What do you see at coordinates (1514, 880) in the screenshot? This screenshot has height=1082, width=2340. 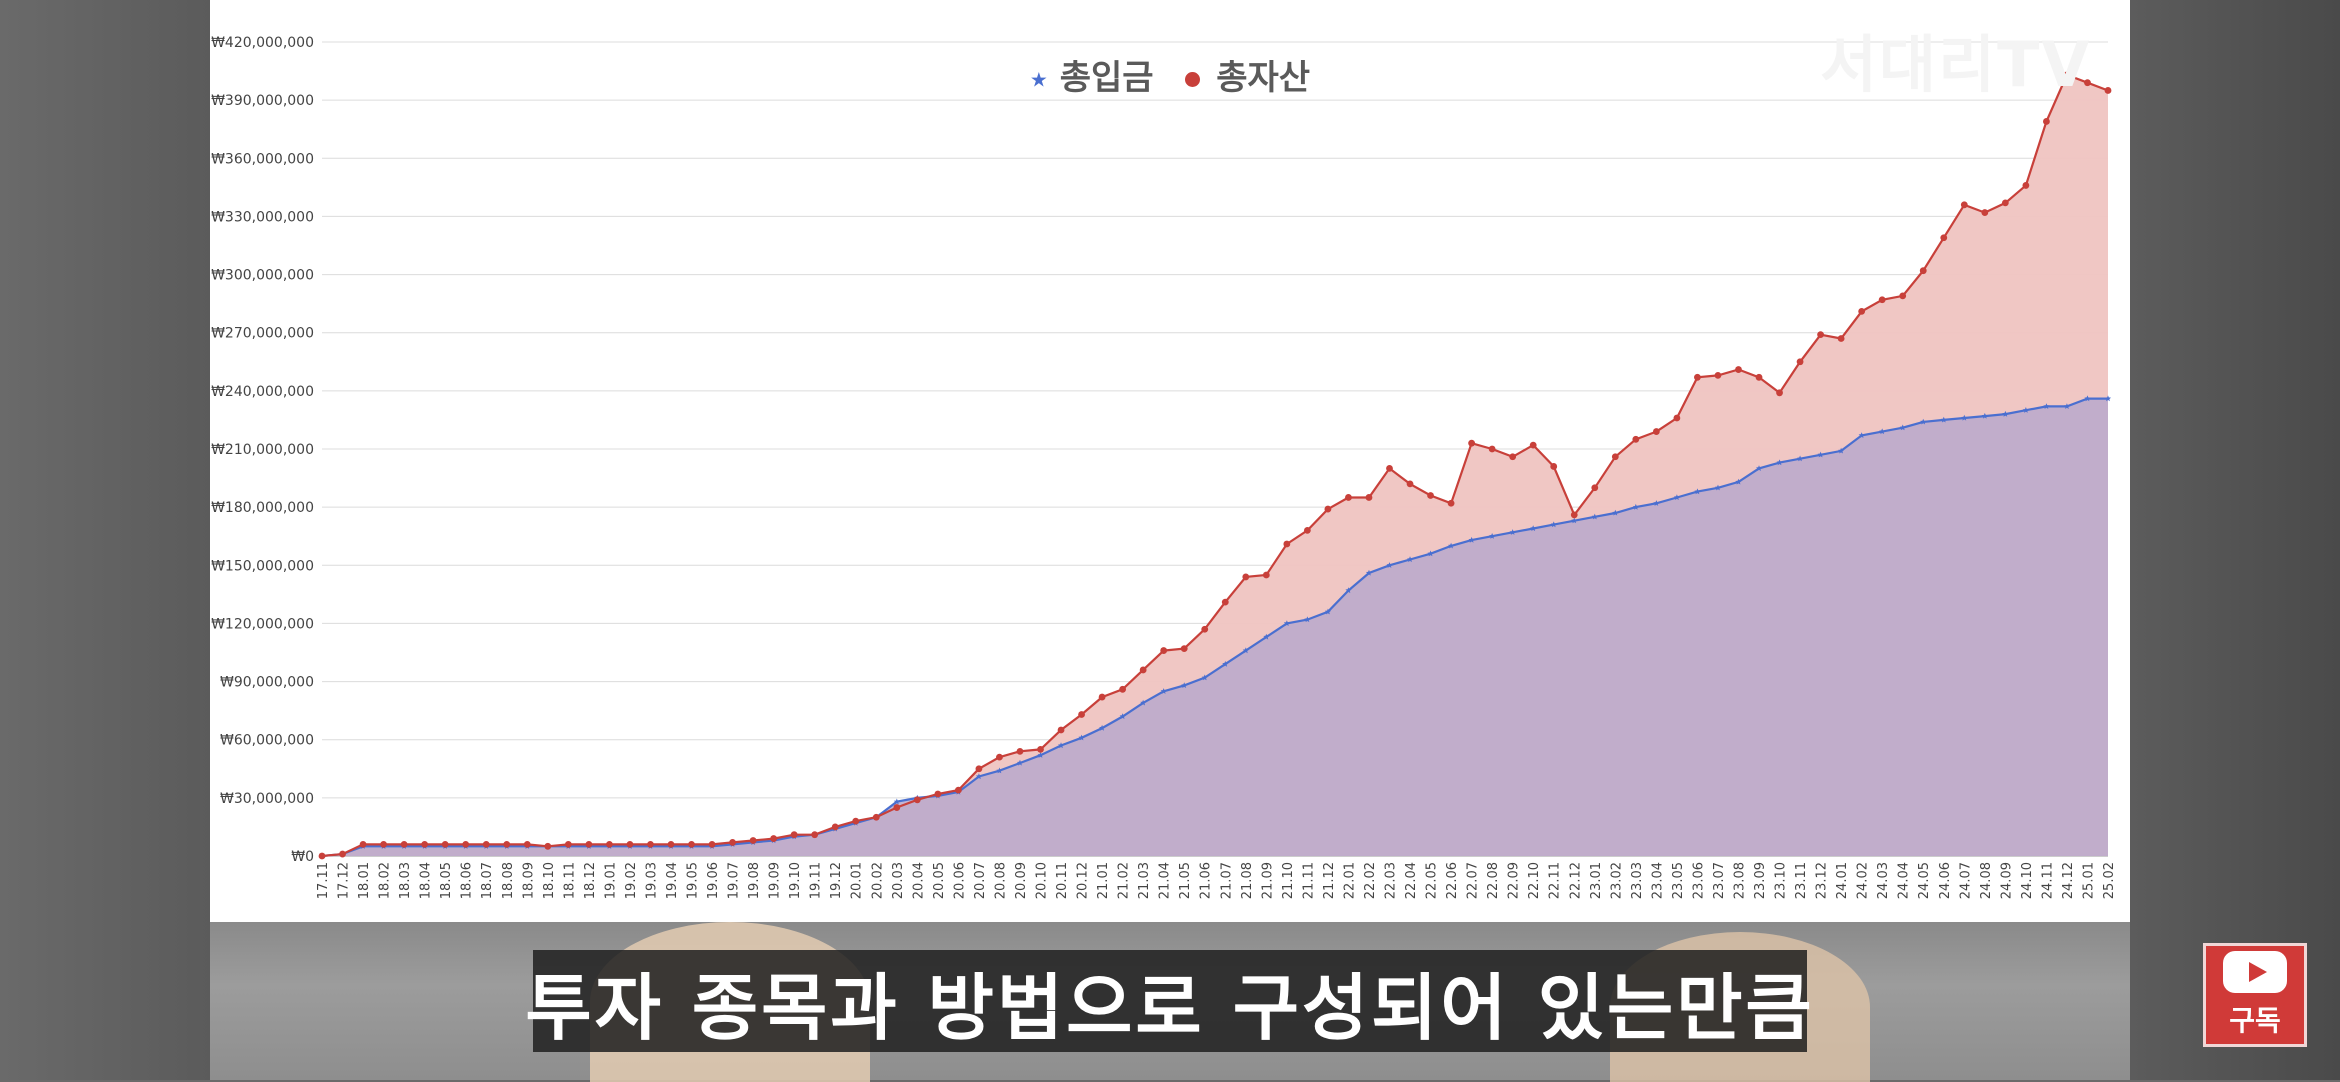 I see `x-tick-label: 22.09` at bounding box center [1514, 880].